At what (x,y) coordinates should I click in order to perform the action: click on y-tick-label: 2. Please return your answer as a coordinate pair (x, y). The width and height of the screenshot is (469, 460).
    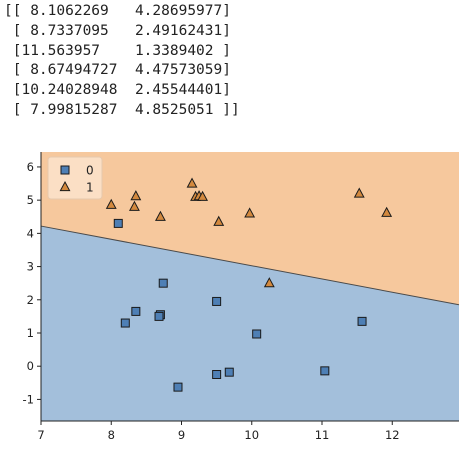
    Looking at the image, I should click on (30, 300).